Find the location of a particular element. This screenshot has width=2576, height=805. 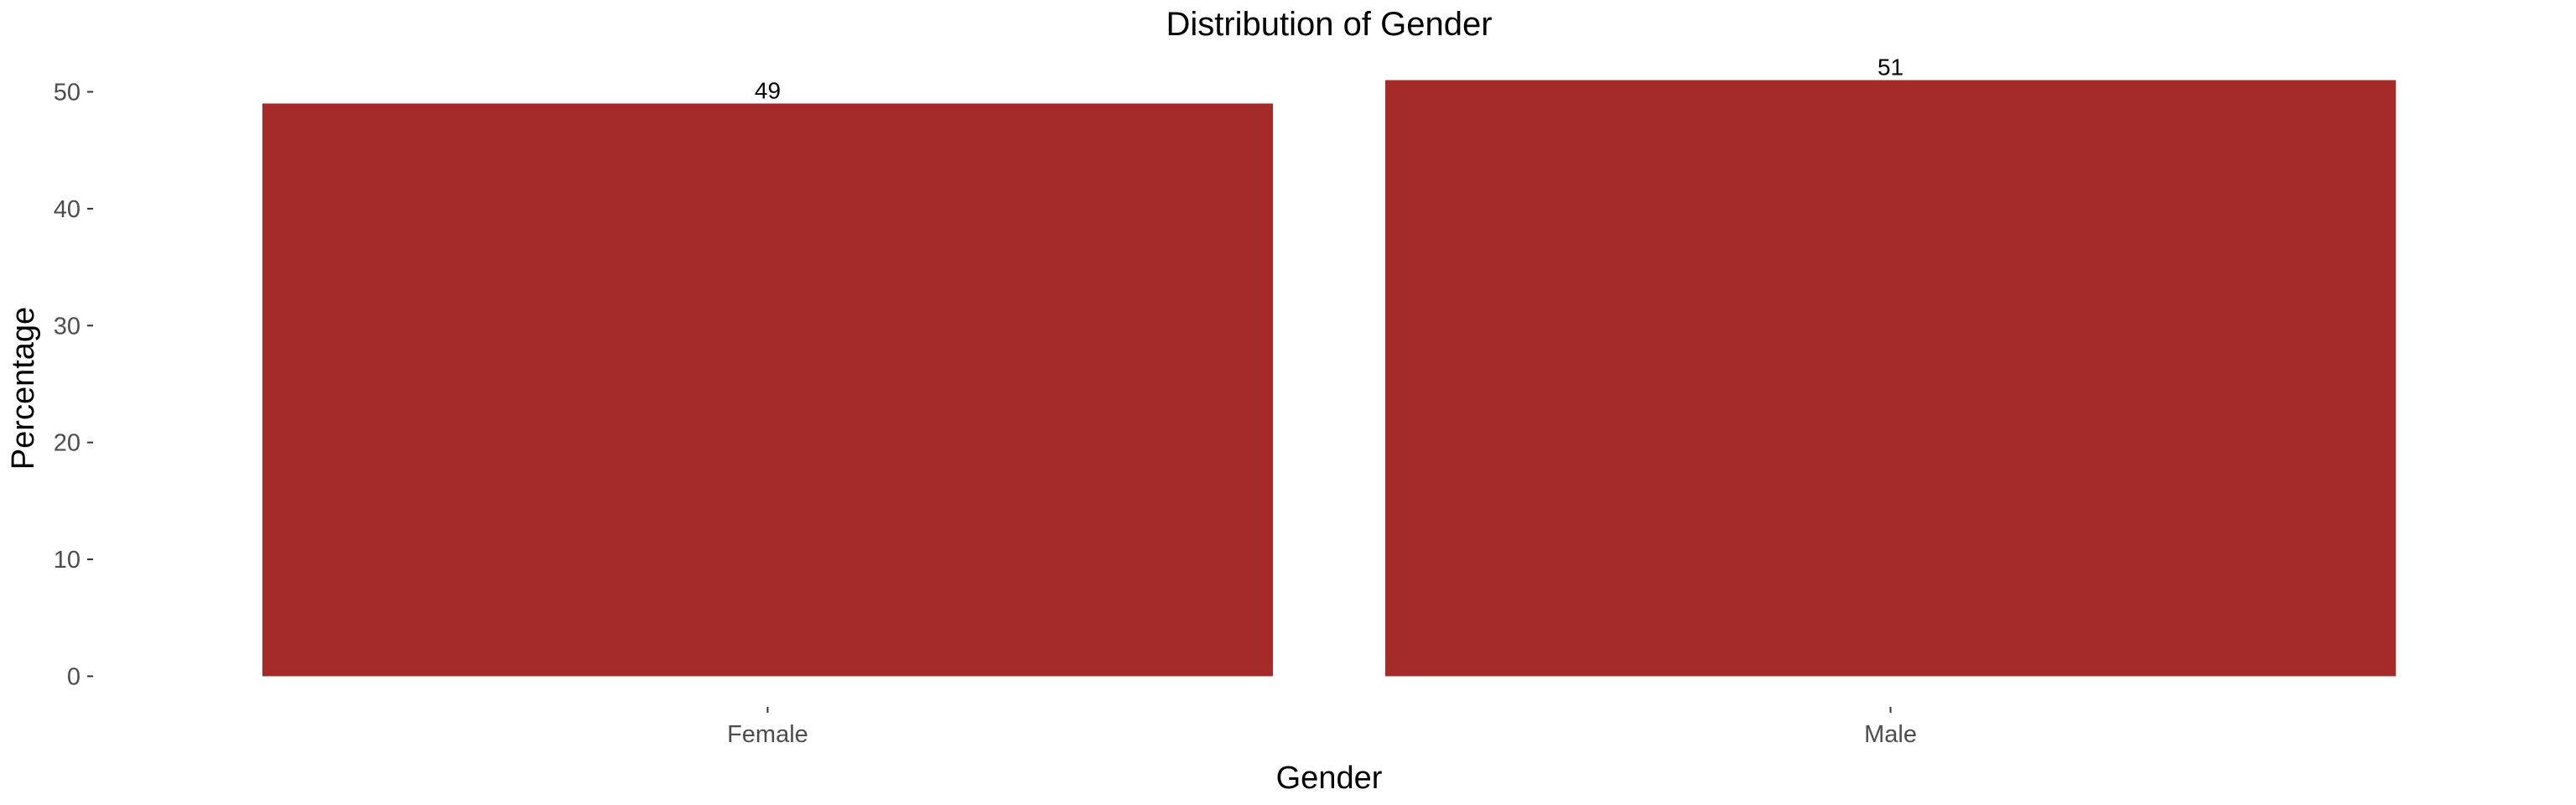

y-axis-title: Percentage is located at coordinates (23, 388).